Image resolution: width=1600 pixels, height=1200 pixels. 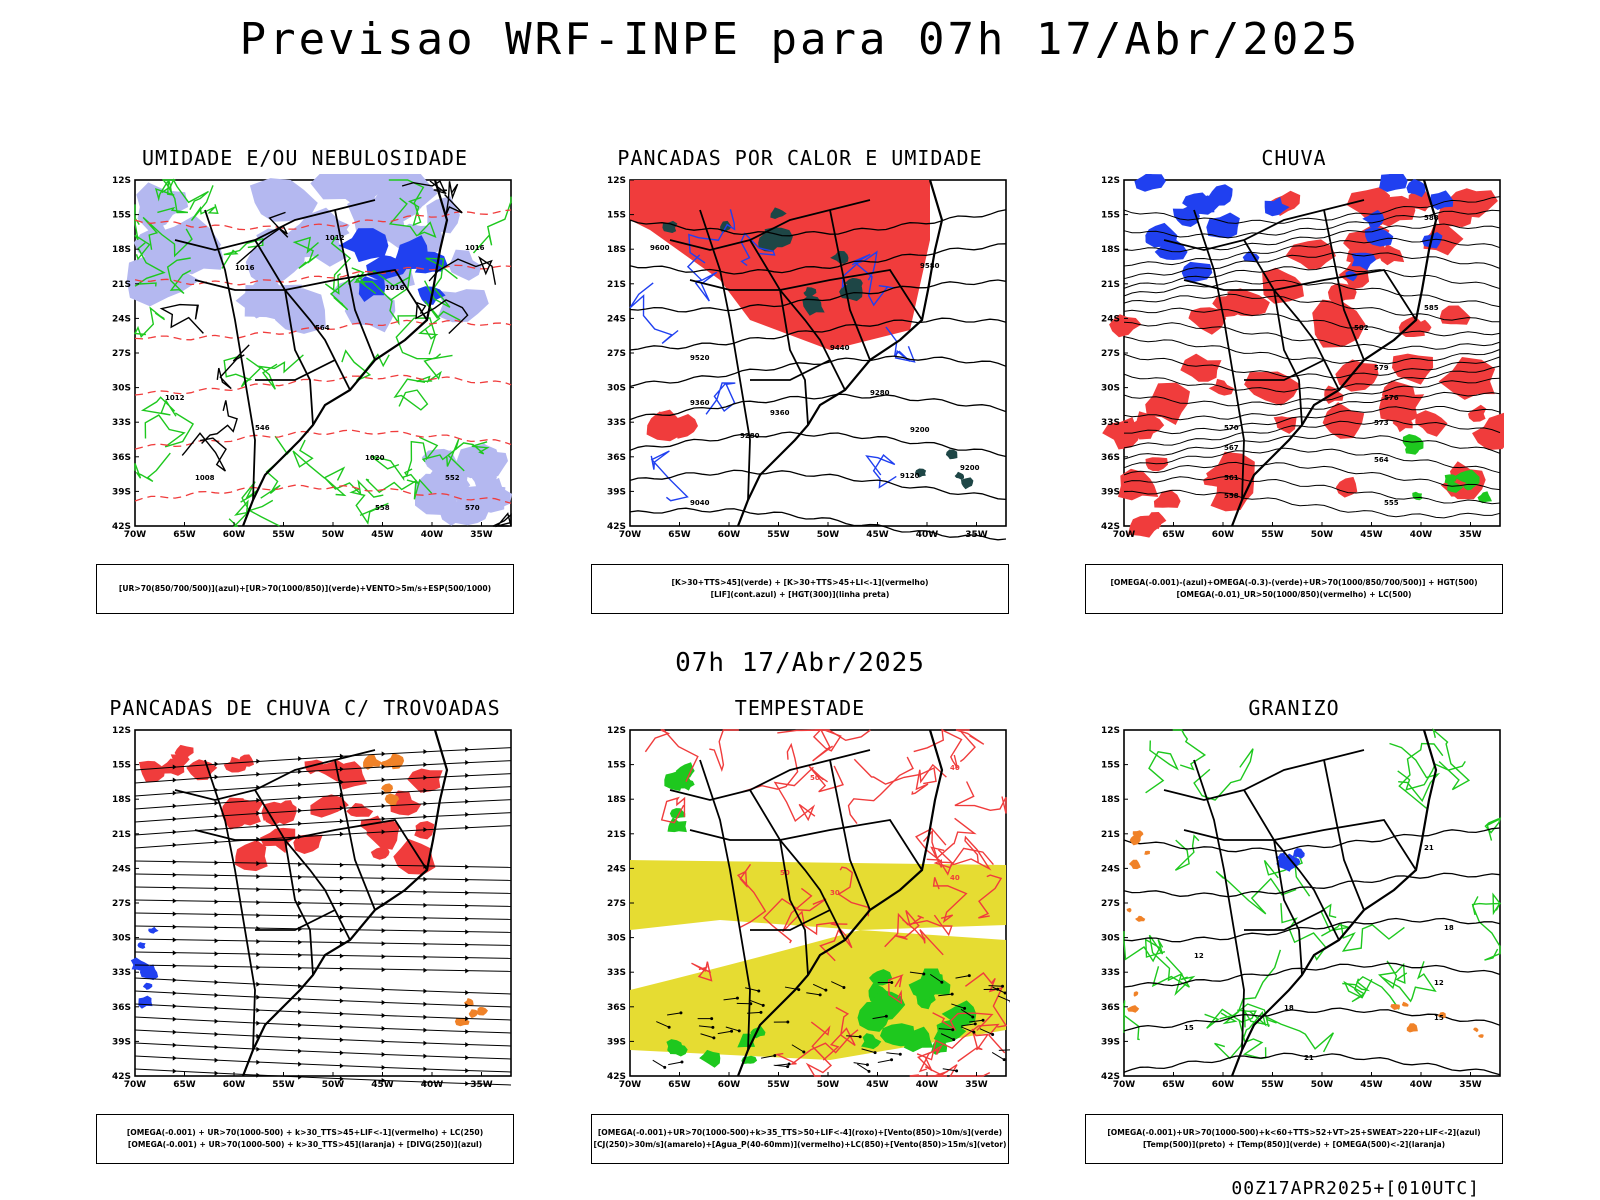 I want to click on contour-label: 585, so click(x=1431, y=308).